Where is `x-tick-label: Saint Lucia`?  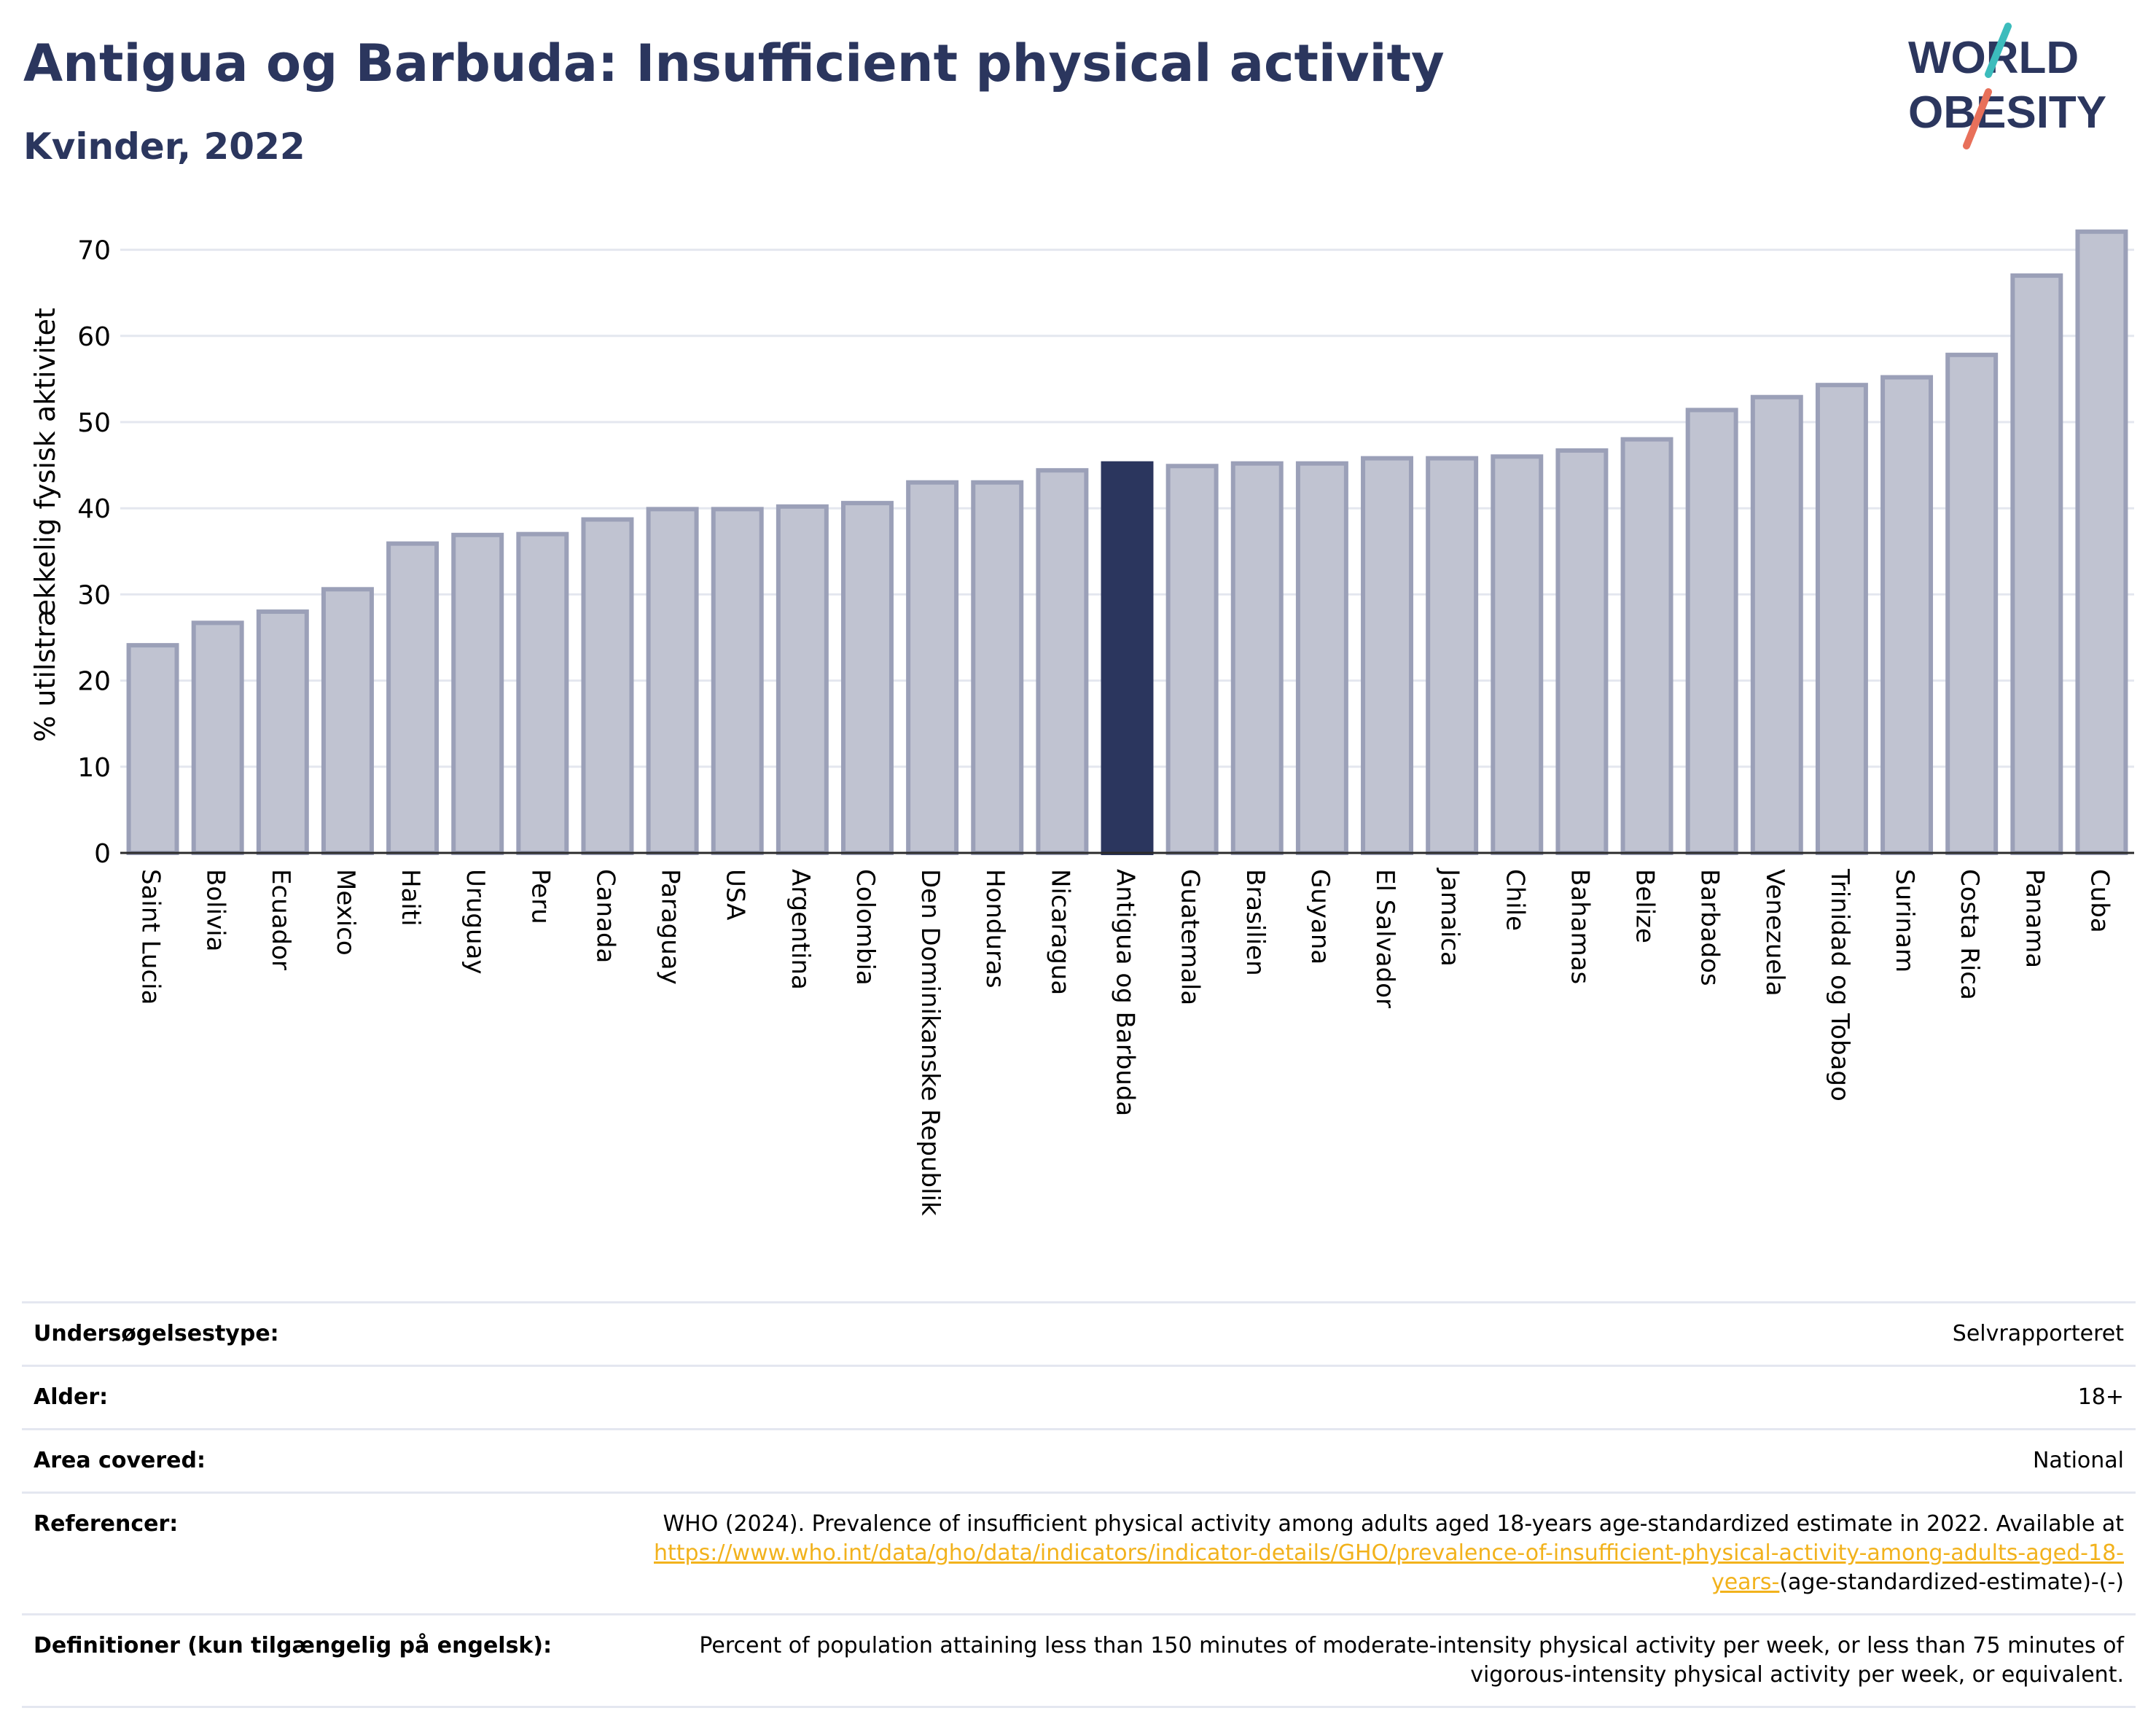
x-tick-label: Saint Lucia is located at coordinates (151, 937).